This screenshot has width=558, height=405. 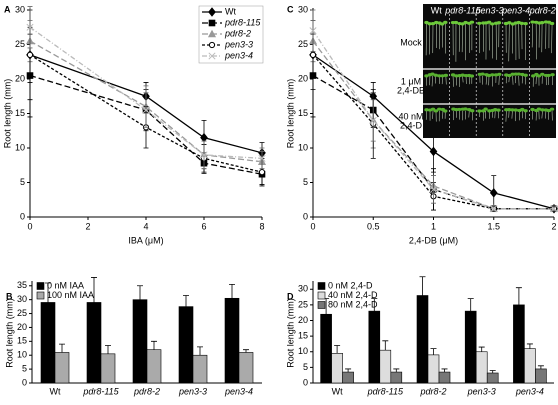 What do you see at coordinates (203, 226) in the screenshot?
I see `x-tick-label: 6` at bounding box center [203, 226].